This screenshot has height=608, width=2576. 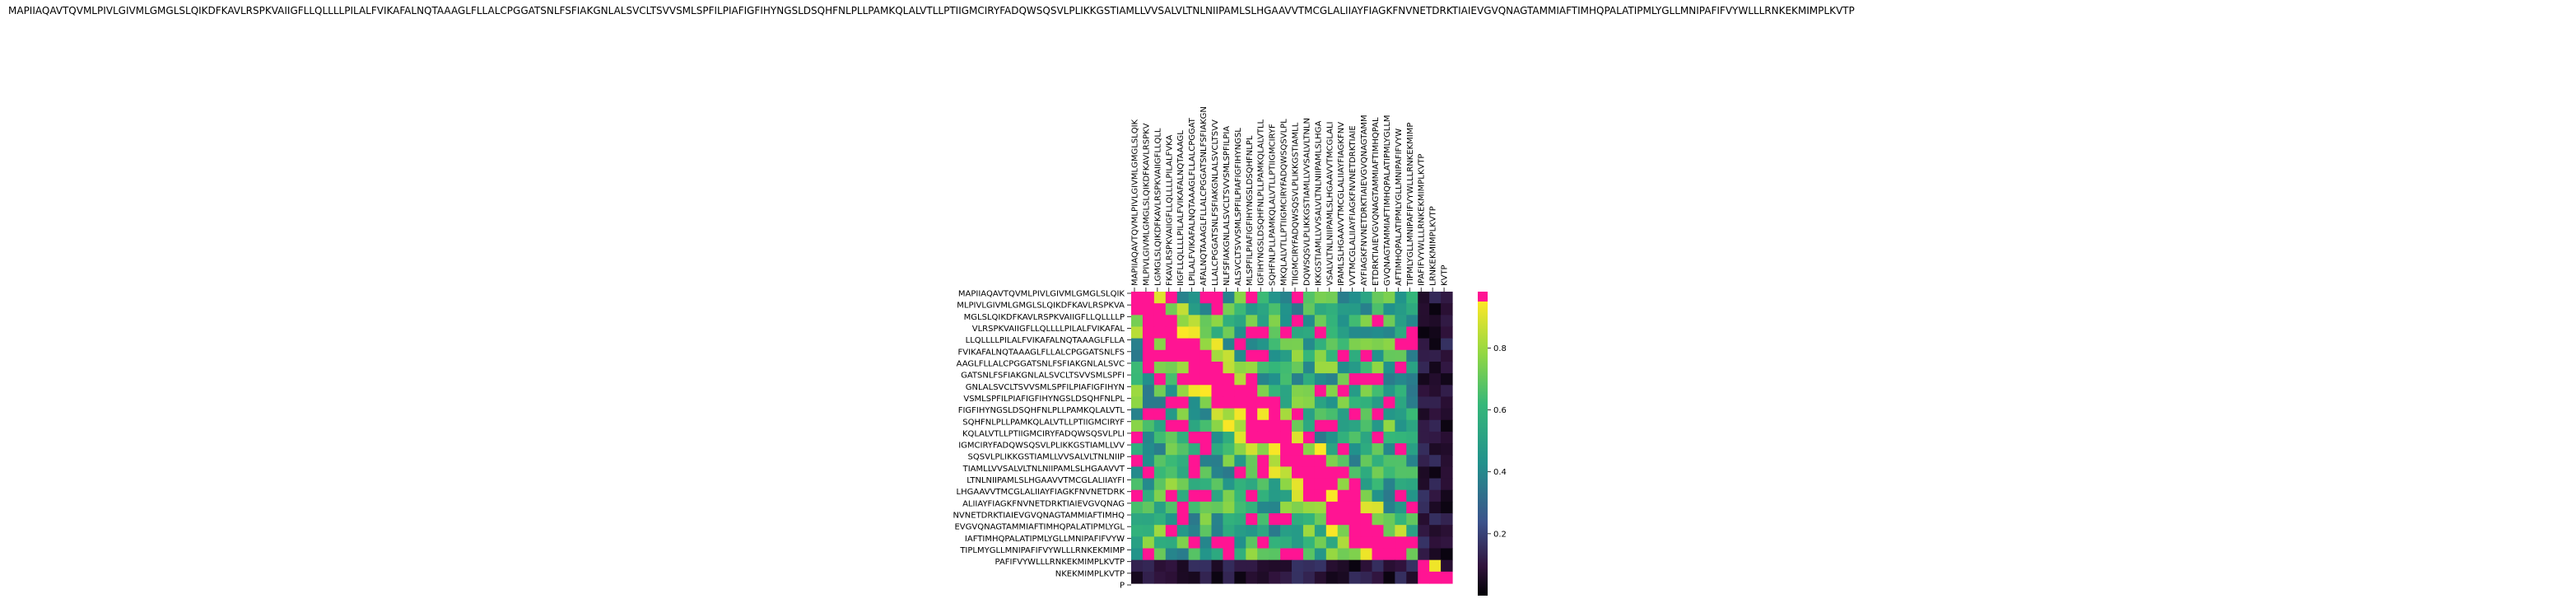 I want to click on y-tick-label: SQHFNLPLLPAMKQLALVTLLPTIIGMCIRYF, so click(x=1043, y=422).